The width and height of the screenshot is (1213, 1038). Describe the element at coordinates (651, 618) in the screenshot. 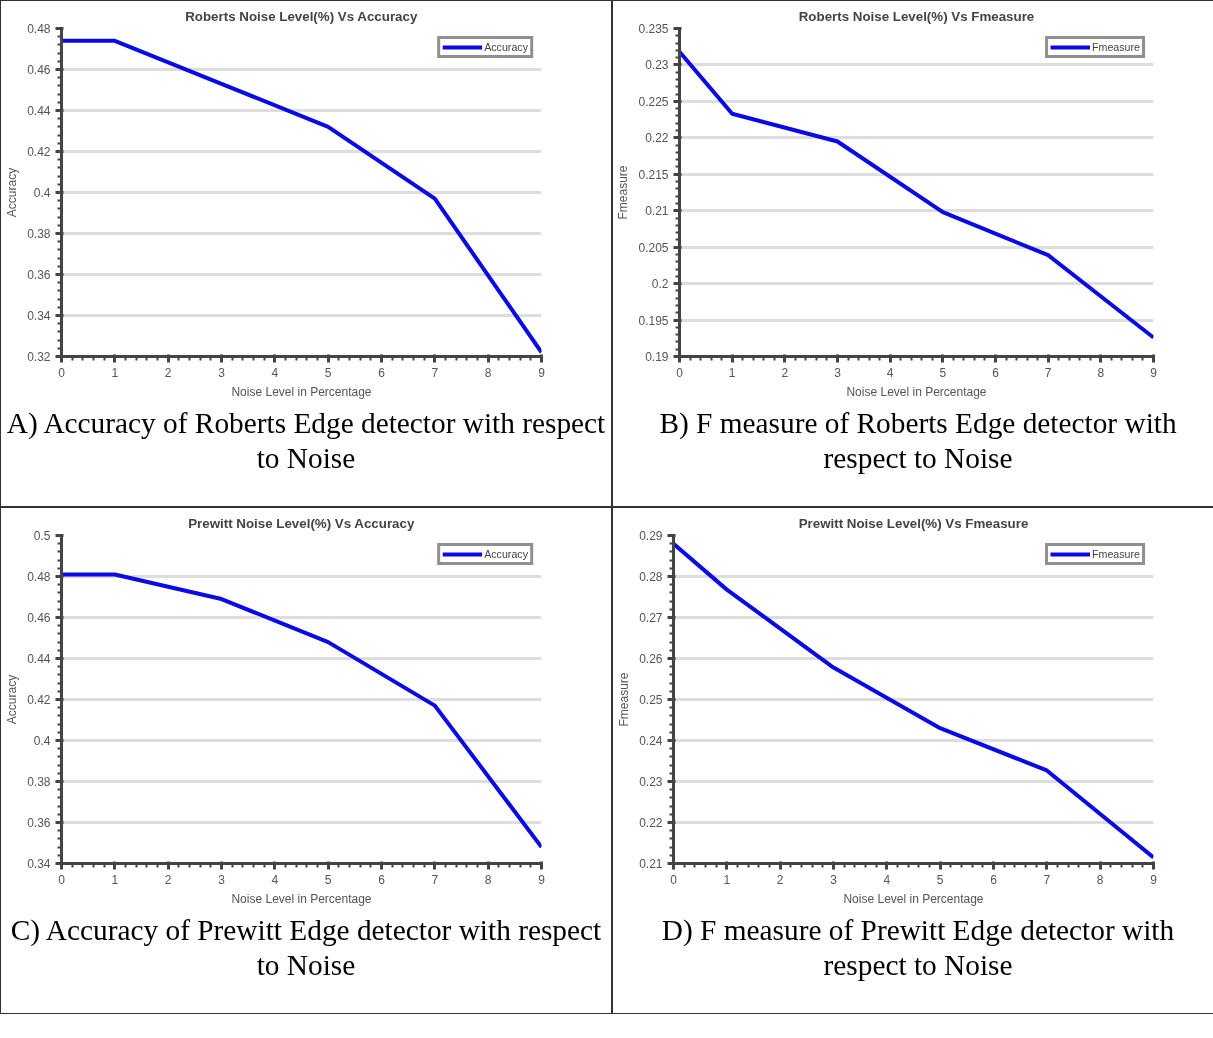

I see `y-tick-label: 0.27` at that location.